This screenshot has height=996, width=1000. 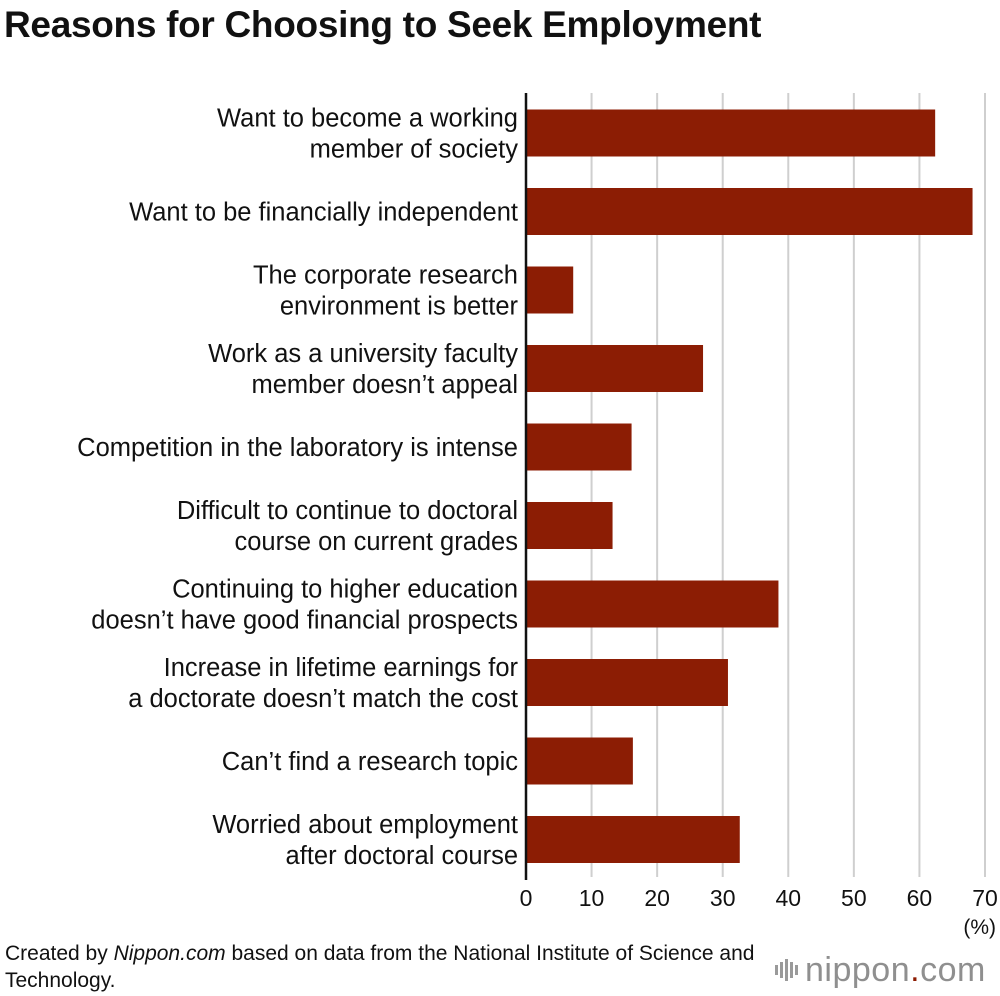 I want to click on category-label: member doesn’t appeal, so click(x=385, y=385).